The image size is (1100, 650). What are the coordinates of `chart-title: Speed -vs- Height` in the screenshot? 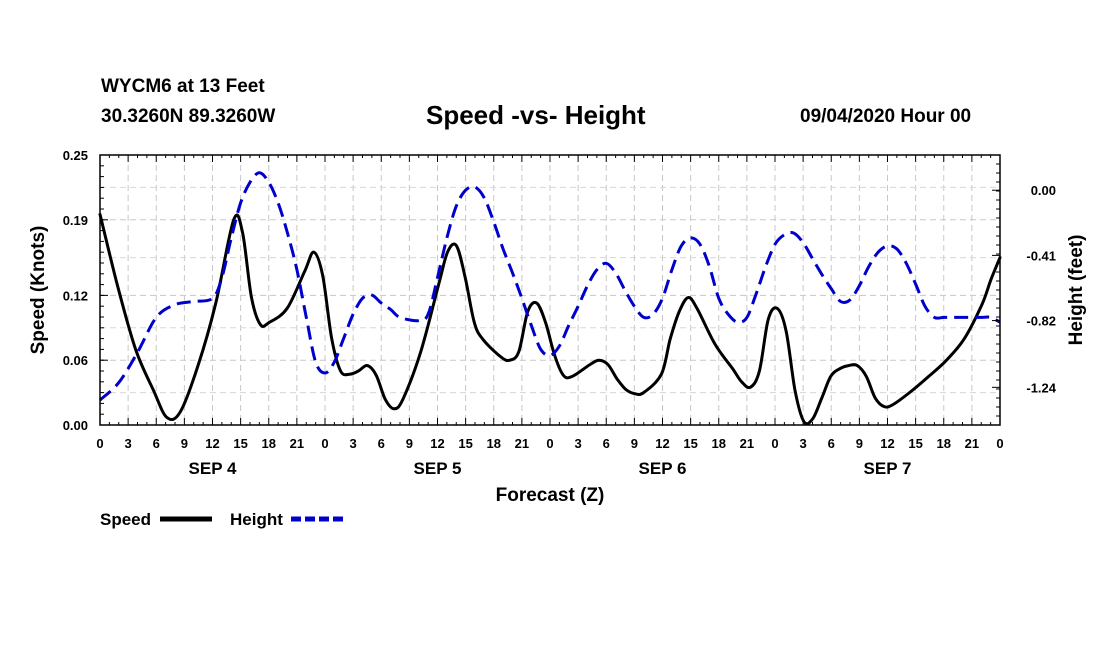 It's located at (536, 115).